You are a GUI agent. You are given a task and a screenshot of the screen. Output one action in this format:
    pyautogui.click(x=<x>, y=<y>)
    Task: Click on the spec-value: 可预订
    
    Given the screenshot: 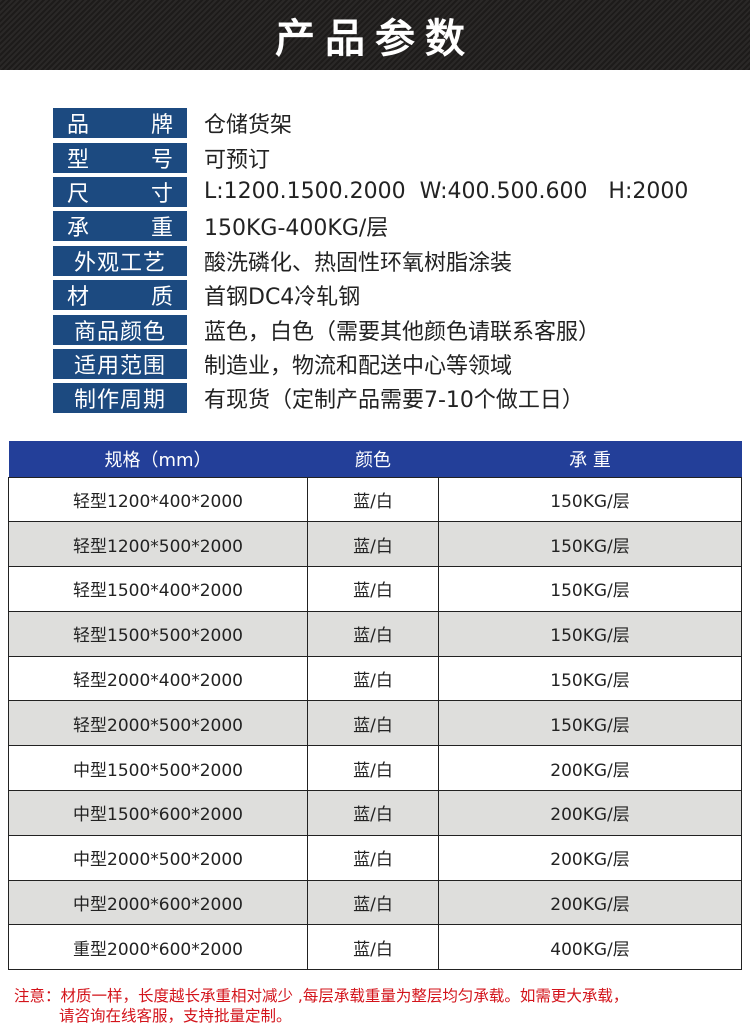 What is the action you would take?
    pyautogui.click(x=237, y=160)
    